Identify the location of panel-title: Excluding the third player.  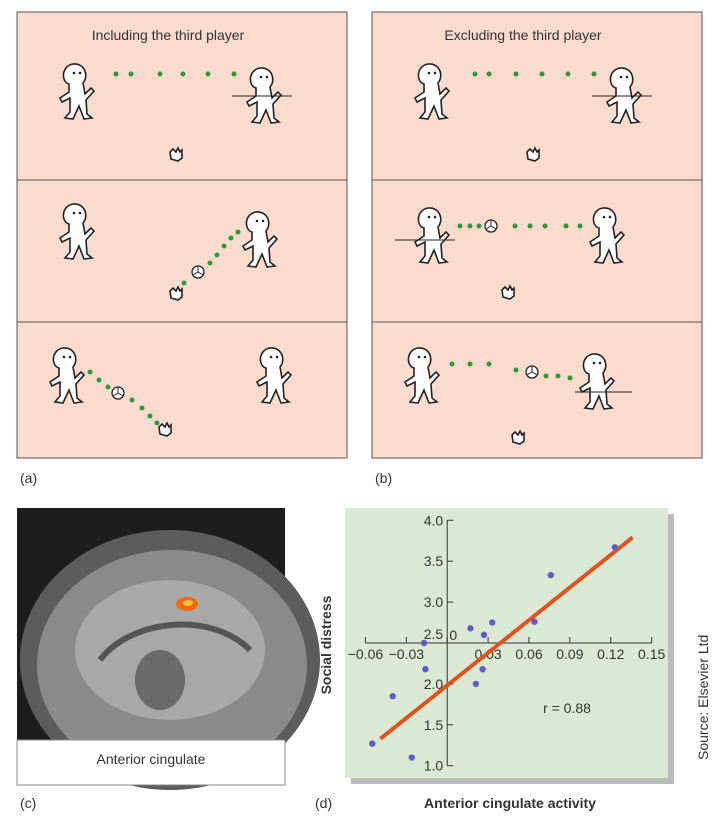
(523, 35).